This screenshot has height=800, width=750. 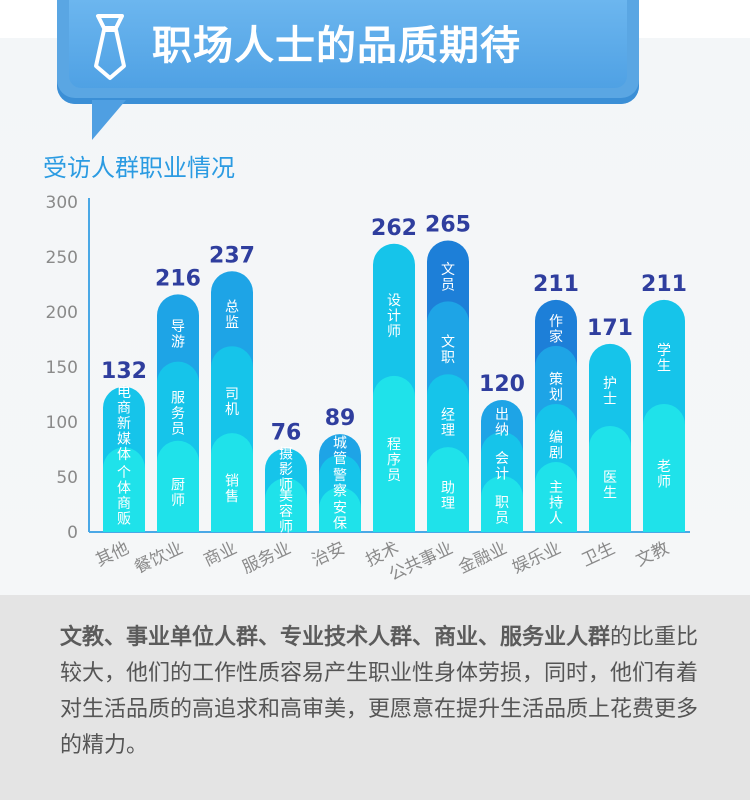 I want to click on segment-label: 服务员, so click(x=178, y=413).